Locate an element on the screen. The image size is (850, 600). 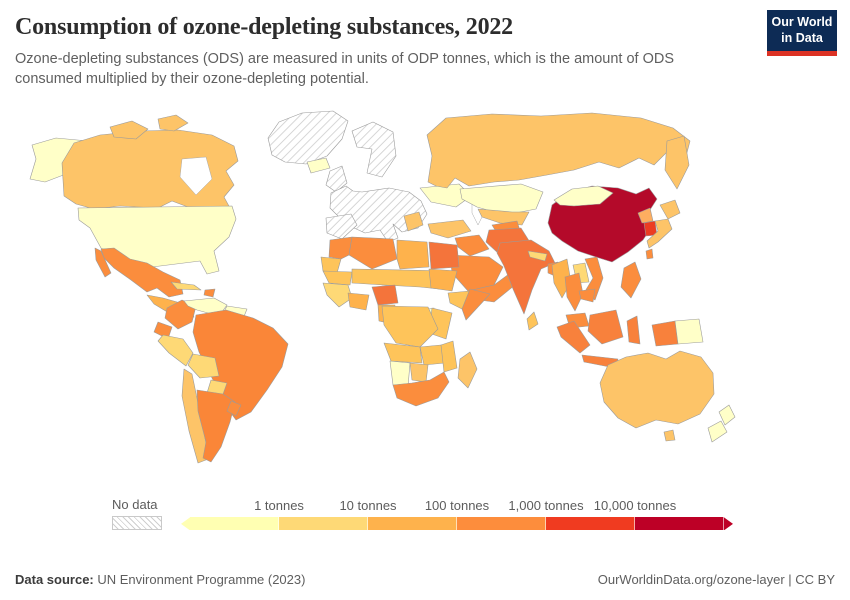
footer-credit: OurWorldinData.org/ozone-layer | CC BY is located at coordinates (716, 579).